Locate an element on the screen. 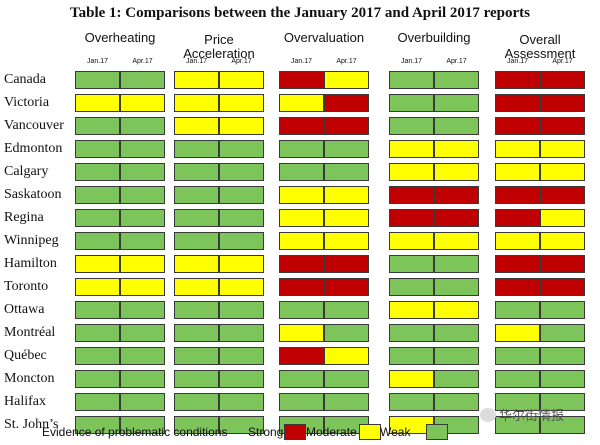  watermark-text: 华尔街情报 is located at coordinates (532, 416).